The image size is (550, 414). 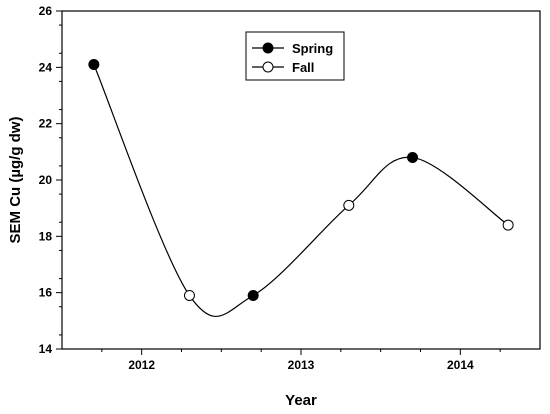 I want to click on y-tick-label-1: 16, so click(x=46, y=293).